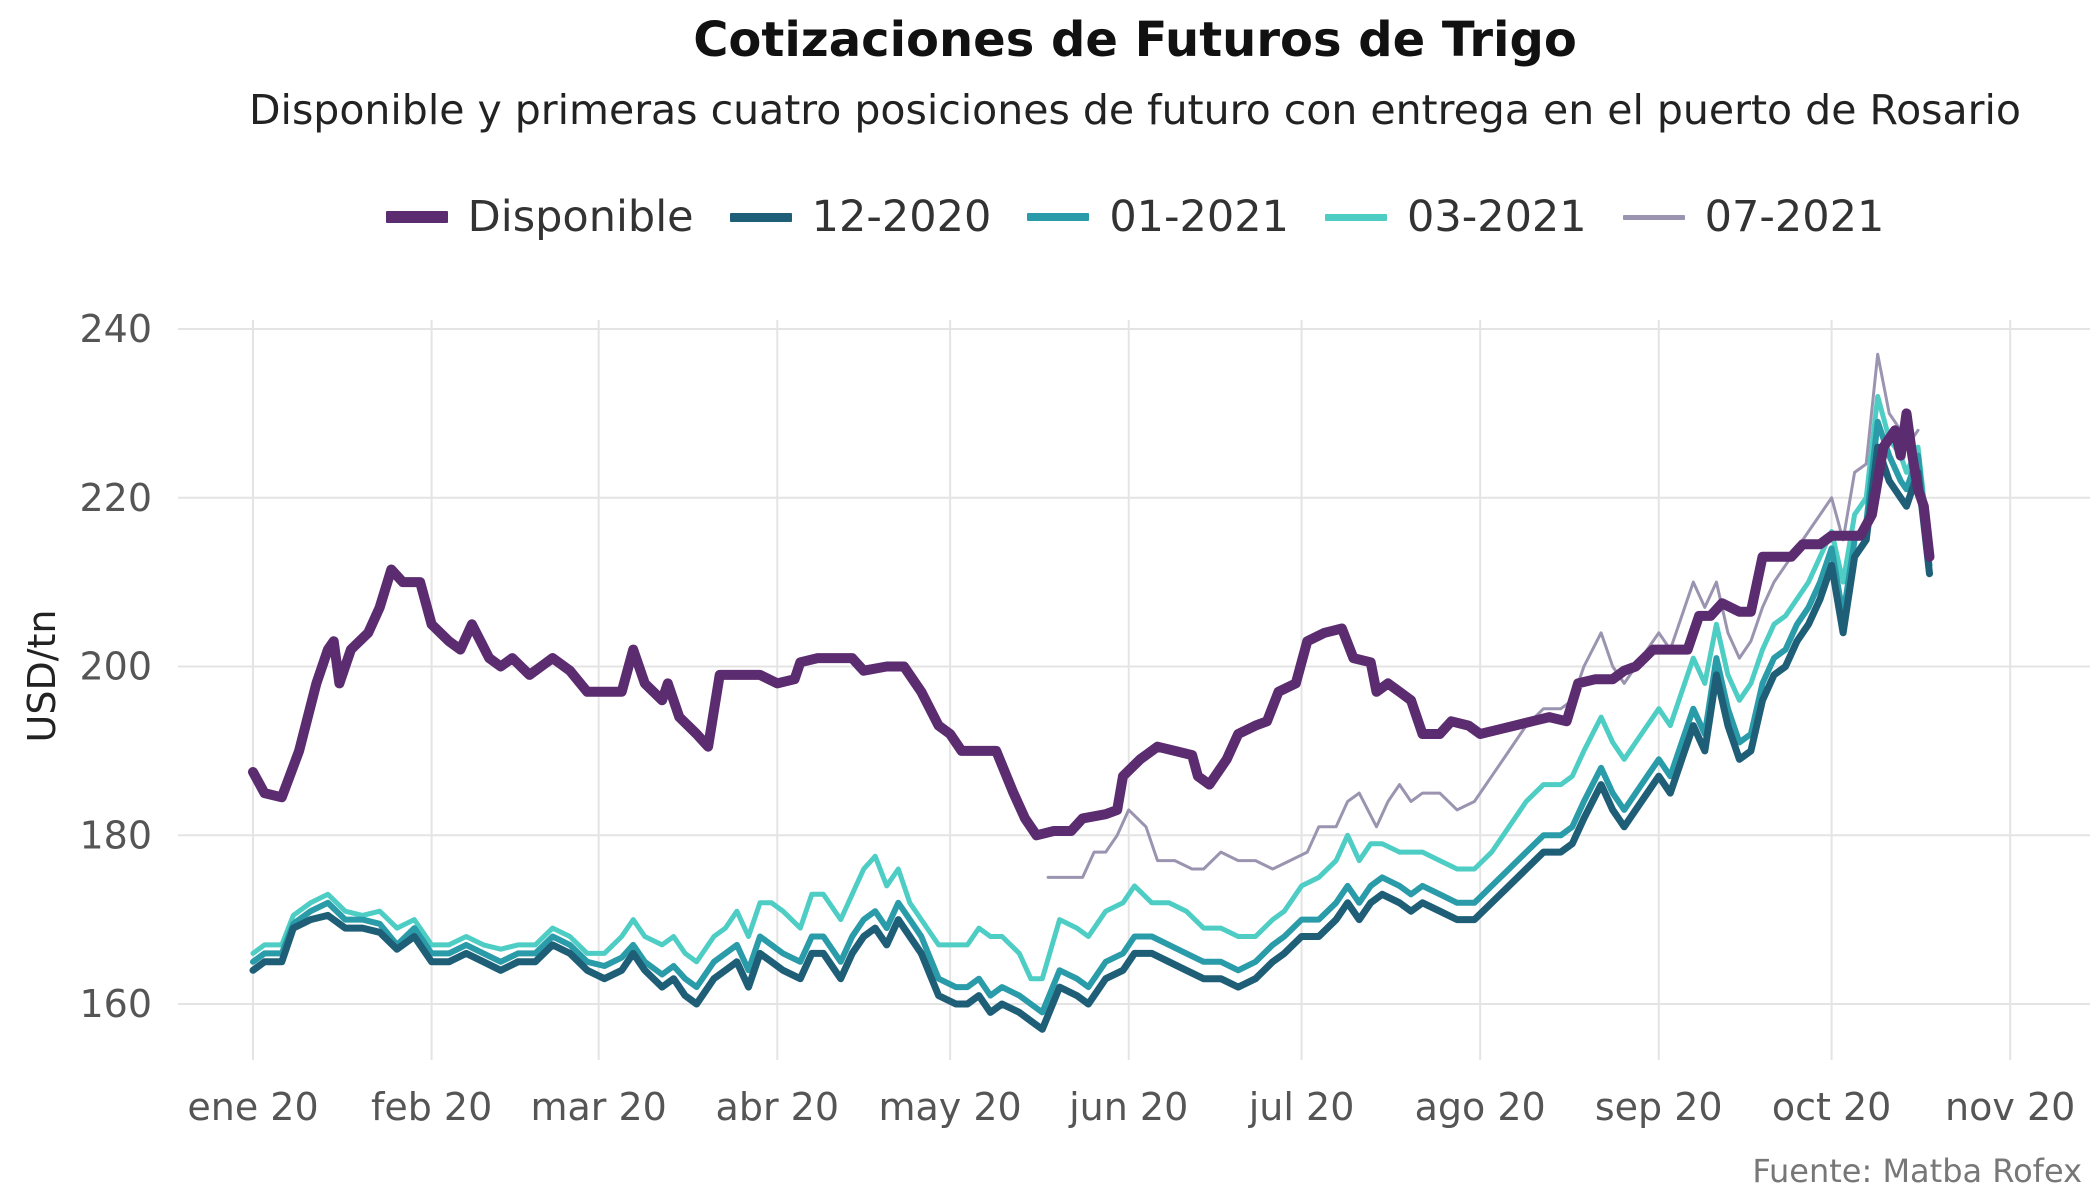 This screenshot has height=1200, width=2100. I want to click on x-tick-label: oct 20, so click(1831, 1107).